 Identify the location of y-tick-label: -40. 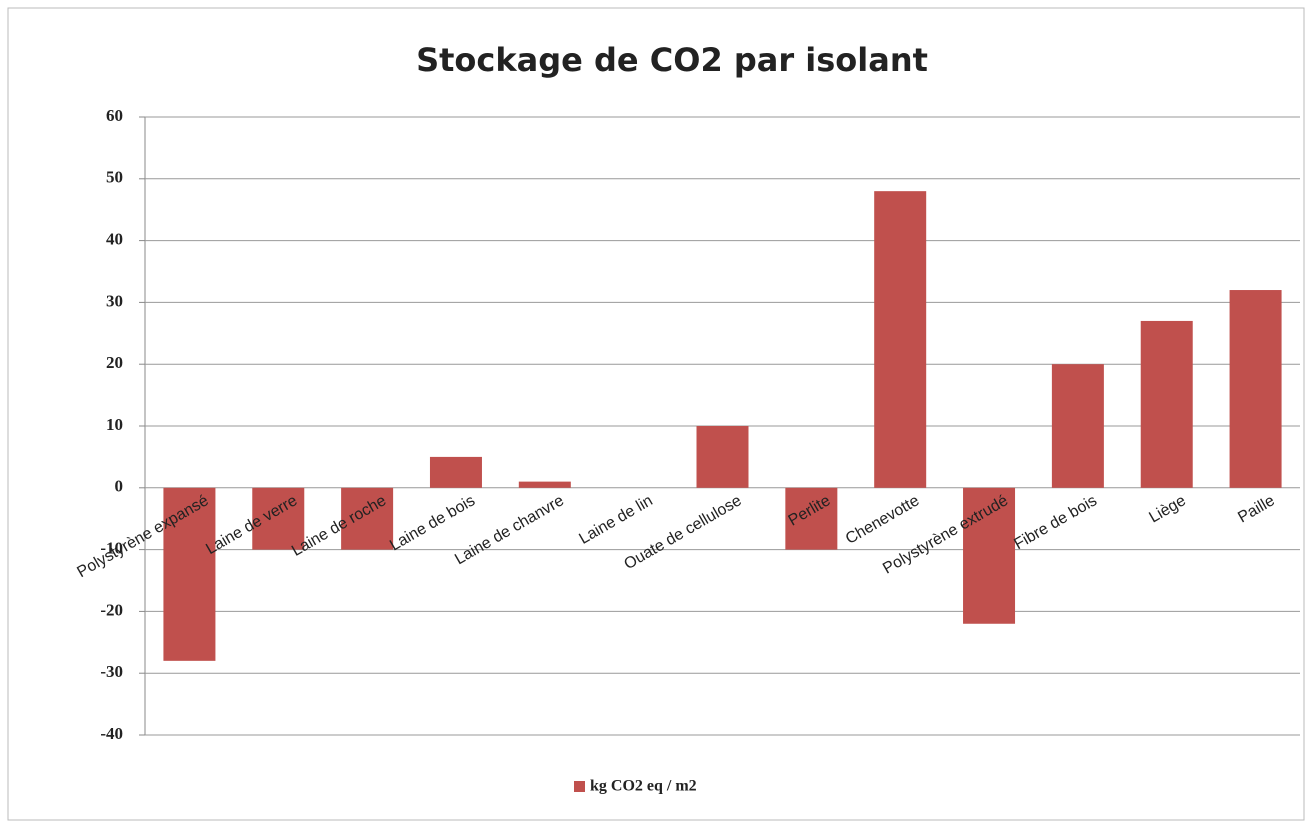
(111, 733).